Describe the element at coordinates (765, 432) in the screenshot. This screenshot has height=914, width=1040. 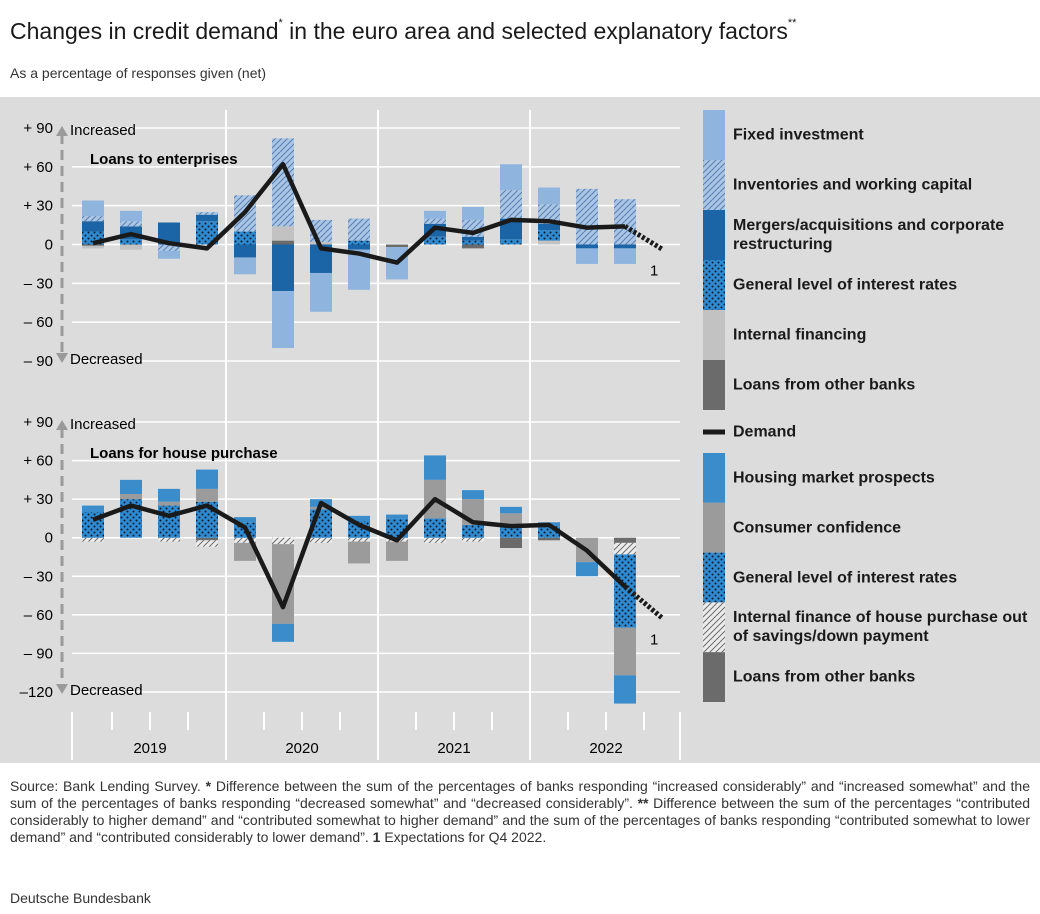
I see `legend-label: Demand` at that location.